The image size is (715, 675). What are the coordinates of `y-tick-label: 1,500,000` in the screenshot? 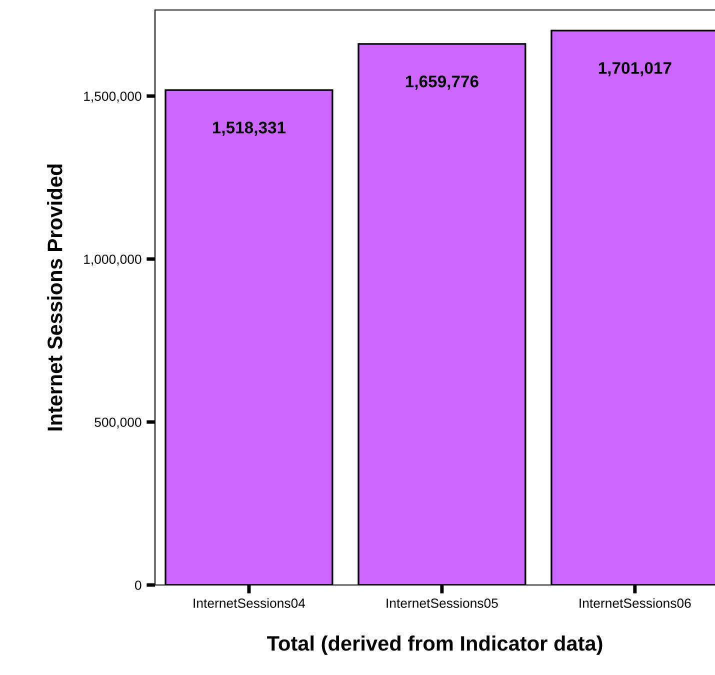 It's located at (113, 97).